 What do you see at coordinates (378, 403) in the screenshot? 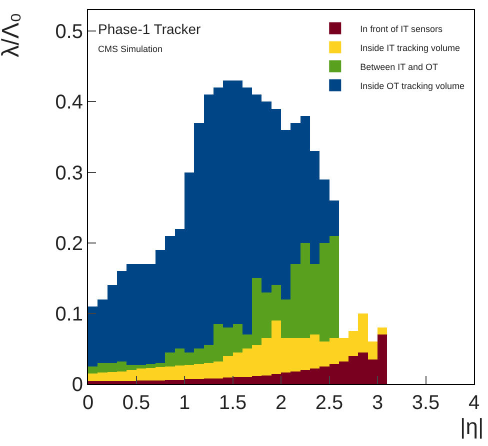
I see `x-tick-label: 3` at bounding box center [378, 403].